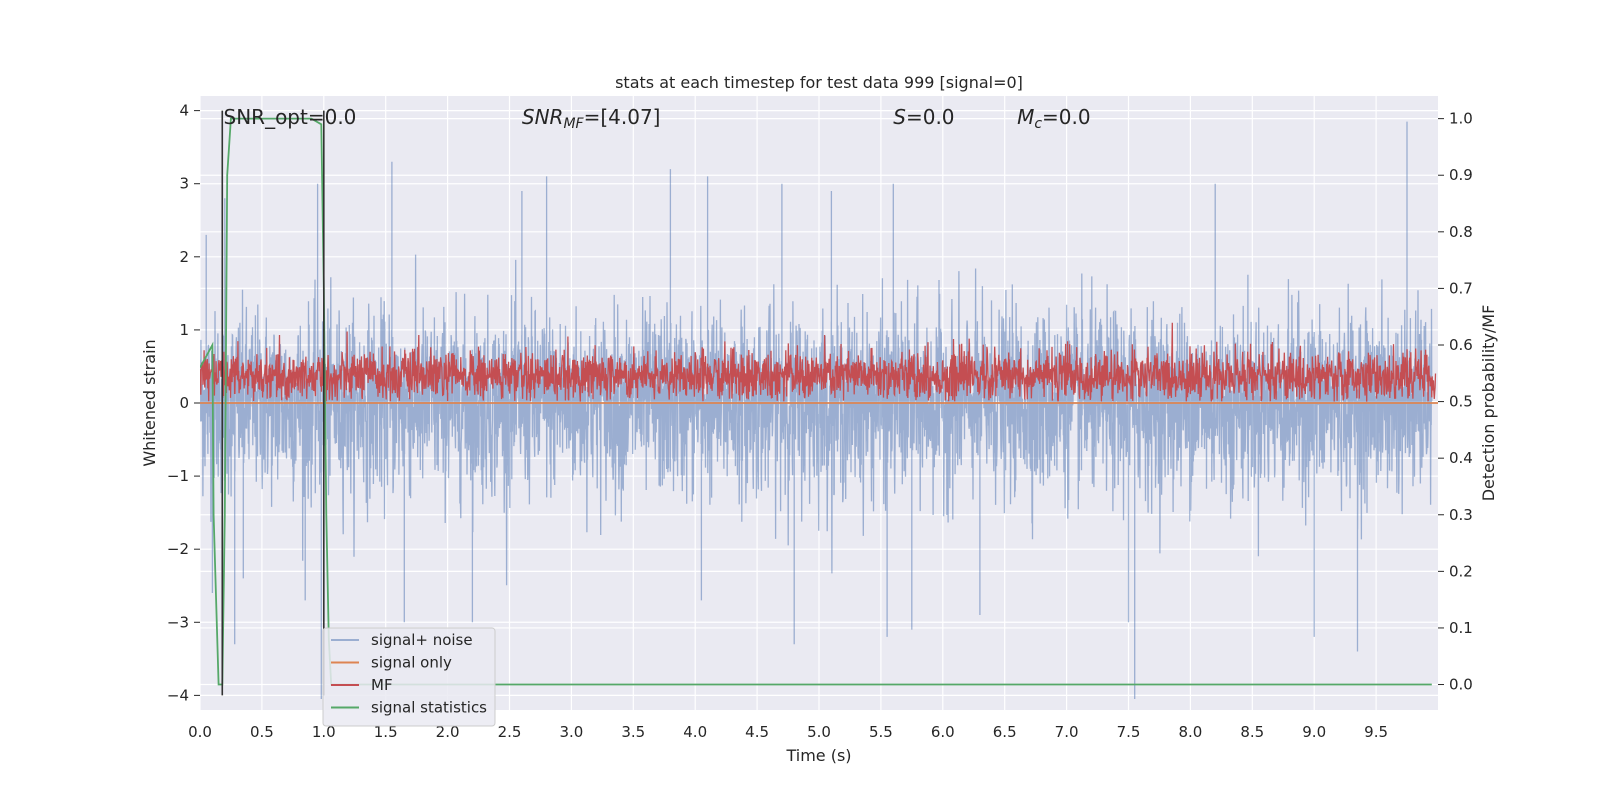  Describe the element at coordinates (1461, 345) in the screenshot. I see `y-tick-label-right: 0.6` at that location.